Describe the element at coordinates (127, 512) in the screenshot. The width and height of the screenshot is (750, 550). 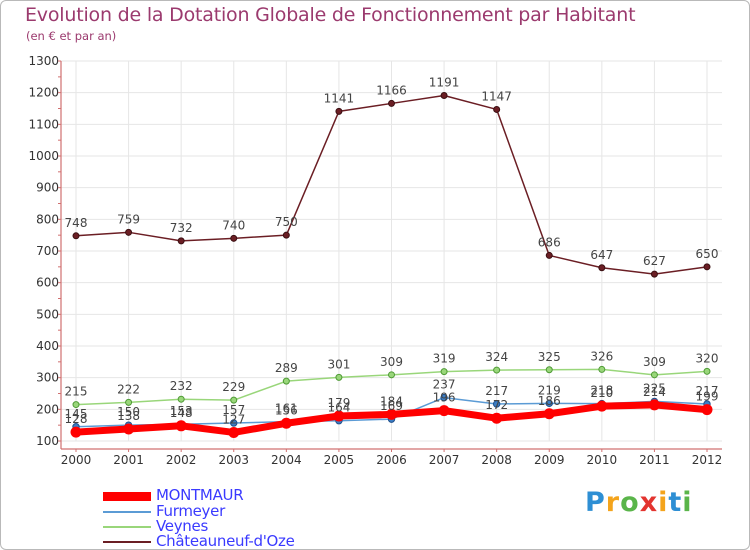
I see `legend-swatch-furmeyer` at that location.